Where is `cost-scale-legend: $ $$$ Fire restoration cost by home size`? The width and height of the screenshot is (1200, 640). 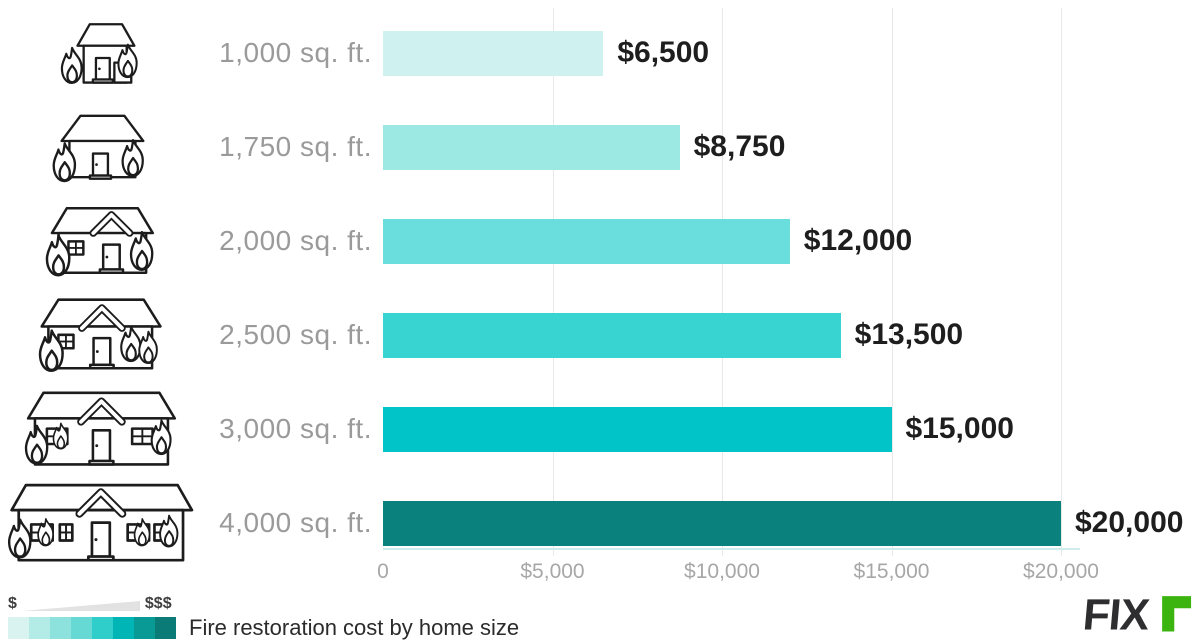
cost-scale-legend: $ $$$ Fire restoration cost by home size is located at coordinates (263, 618).